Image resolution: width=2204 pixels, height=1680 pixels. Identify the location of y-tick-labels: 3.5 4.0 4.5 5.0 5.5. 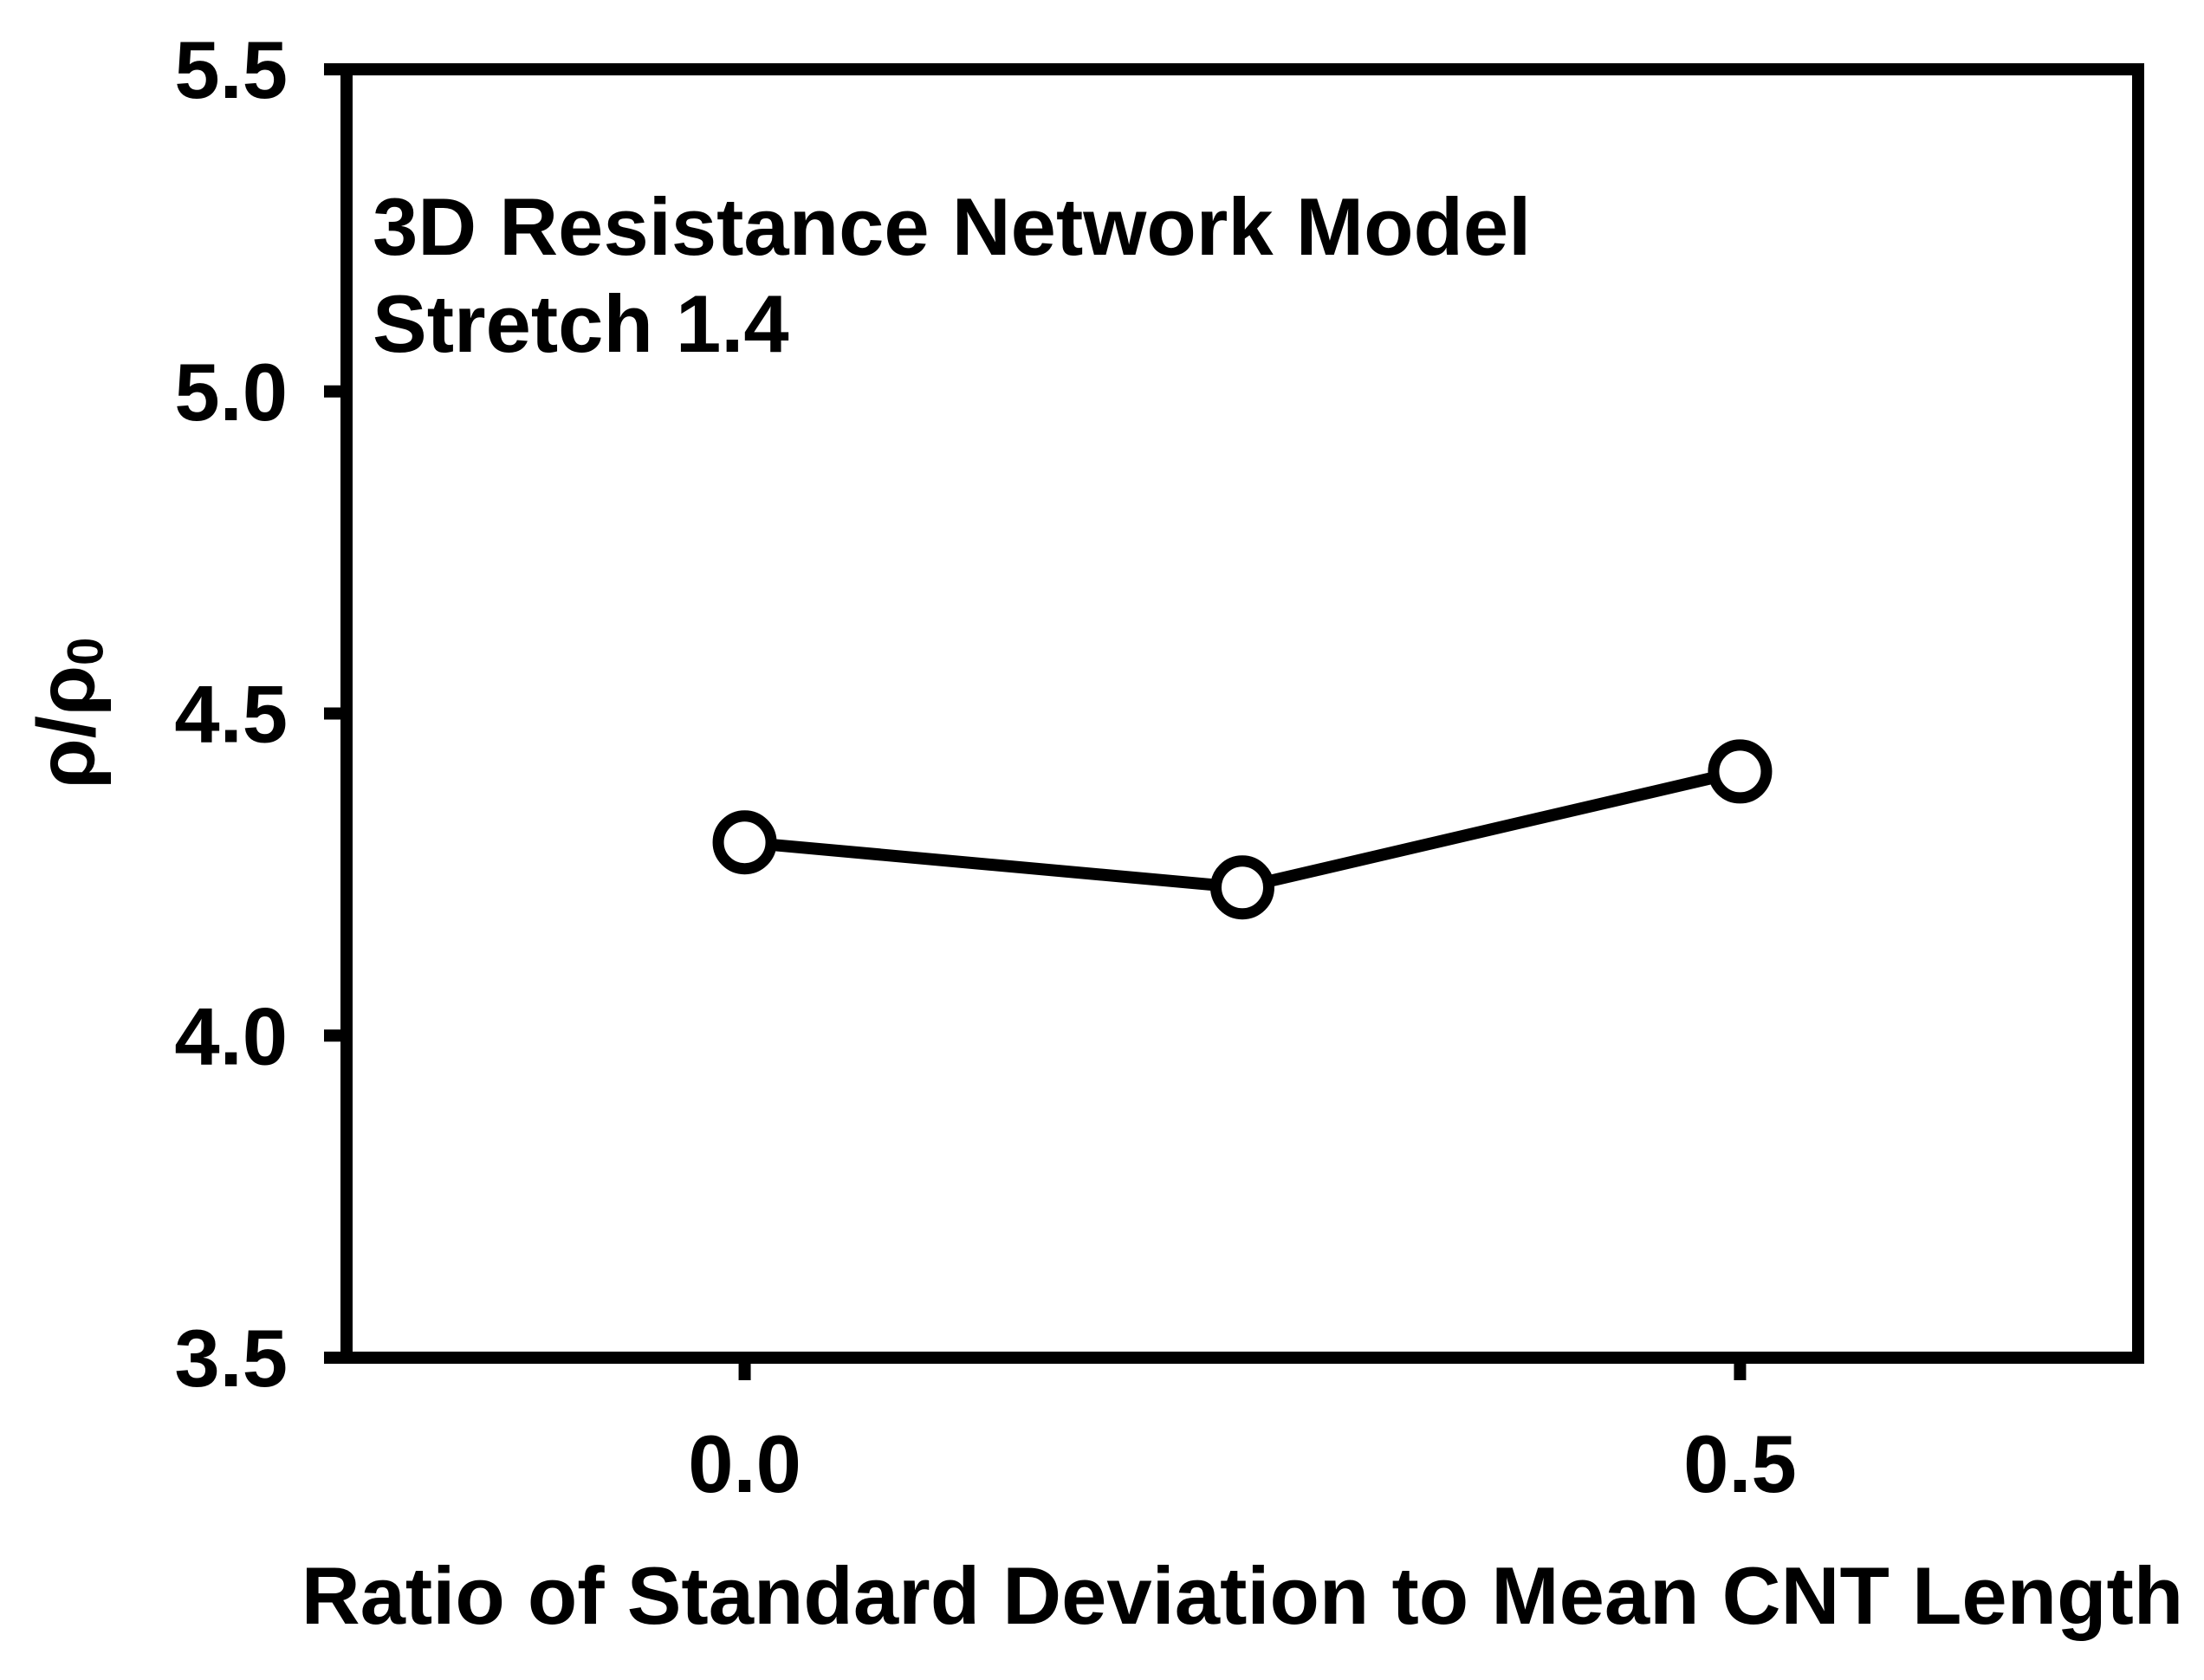
(231, 714).